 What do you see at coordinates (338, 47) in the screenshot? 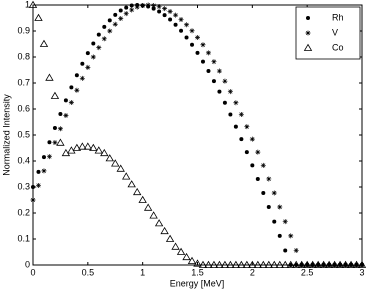
I see `legend-label: Co` at bounding box center [338, 47].